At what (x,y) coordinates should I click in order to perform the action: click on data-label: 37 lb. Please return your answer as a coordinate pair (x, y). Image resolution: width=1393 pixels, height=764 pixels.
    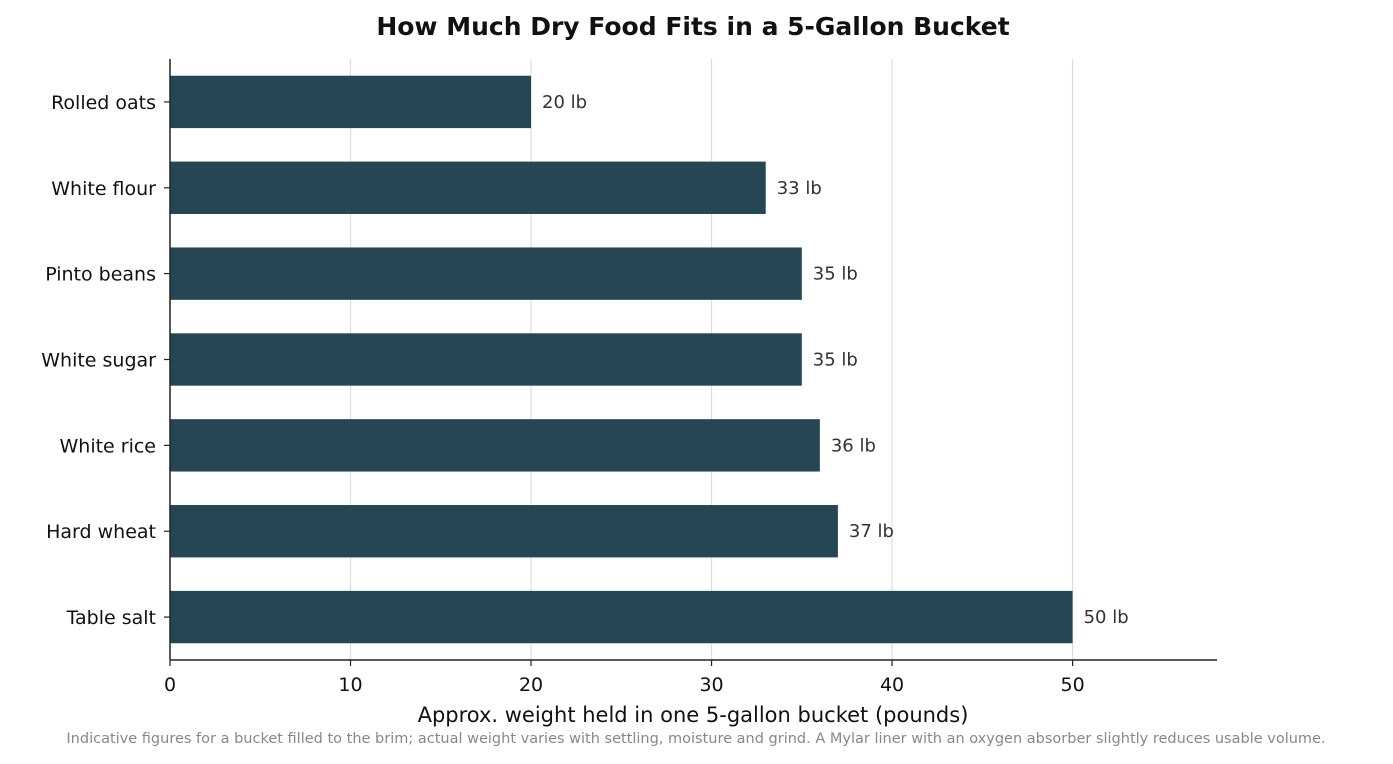
    Looking at the image, I should click on (871, 531).